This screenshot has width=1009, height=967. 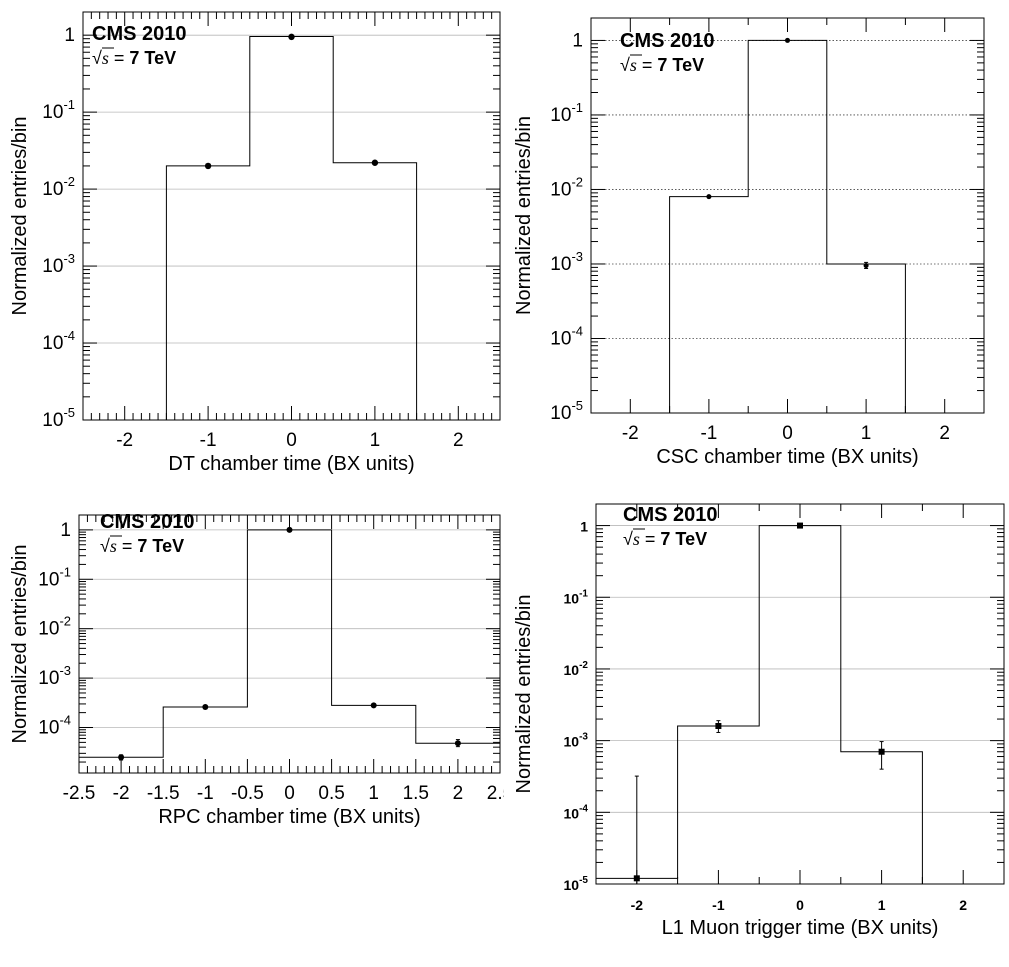 I want to click on x-tick-label: -2.5, so click(x=79, y=793).